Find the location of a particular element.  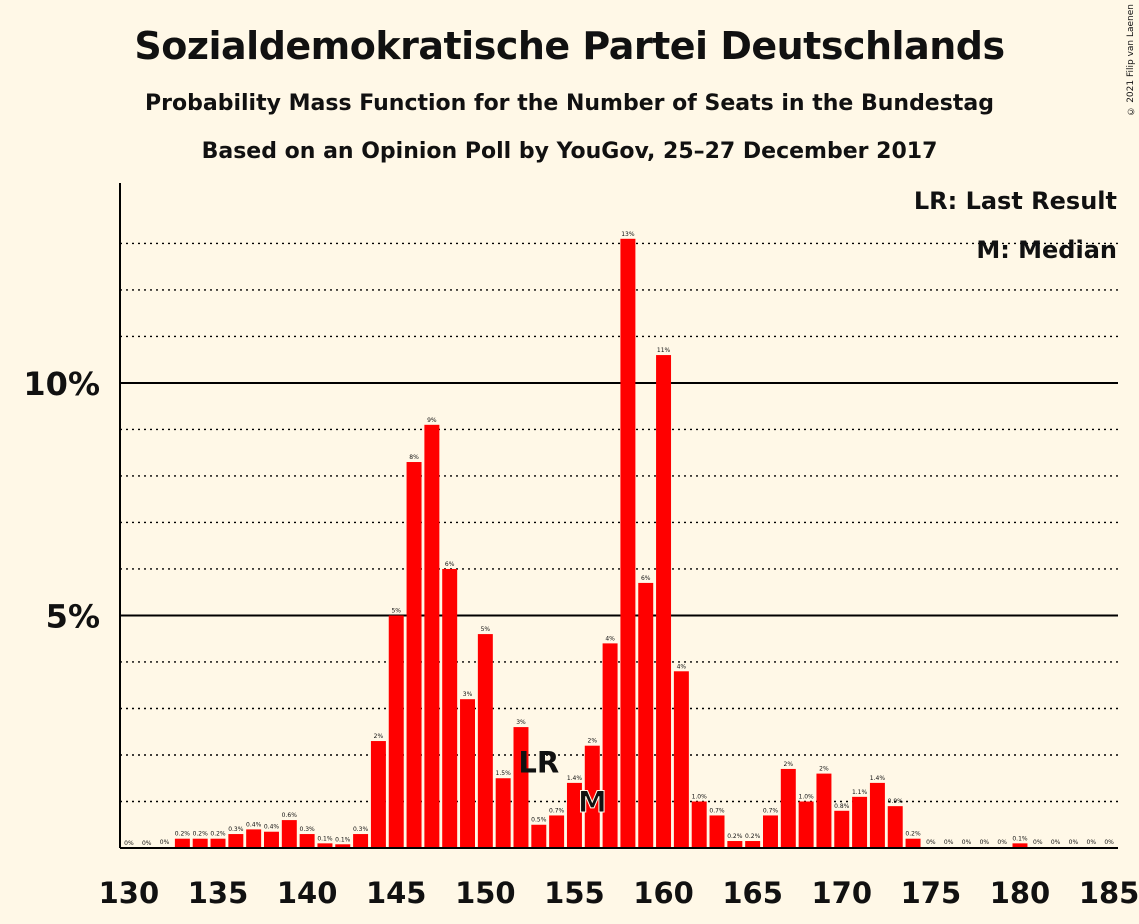

bar-value-label: 0.9% is located at coordinates (896, 801).